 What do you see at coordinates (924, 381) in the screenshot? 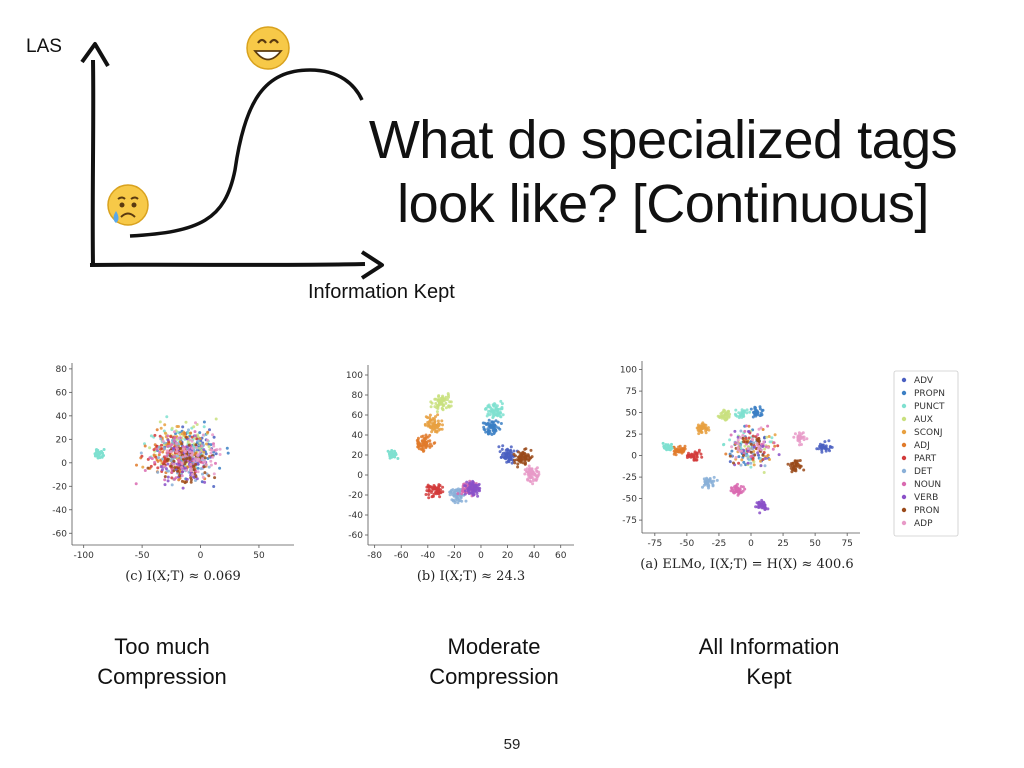
I see `legend-entry-label: ADV` at bounding box center [924, 381].